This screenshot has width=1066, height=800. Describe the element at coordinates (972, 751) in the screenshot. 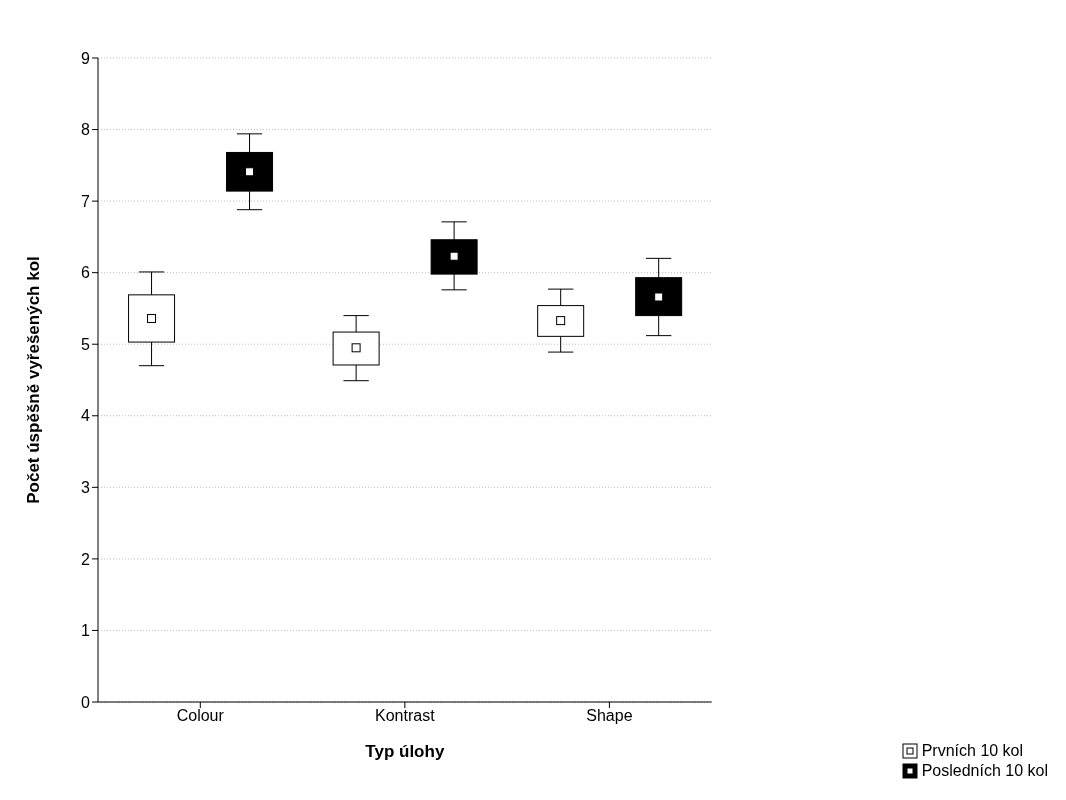

I see `legend-label: Prvních 10 kol` at that location.